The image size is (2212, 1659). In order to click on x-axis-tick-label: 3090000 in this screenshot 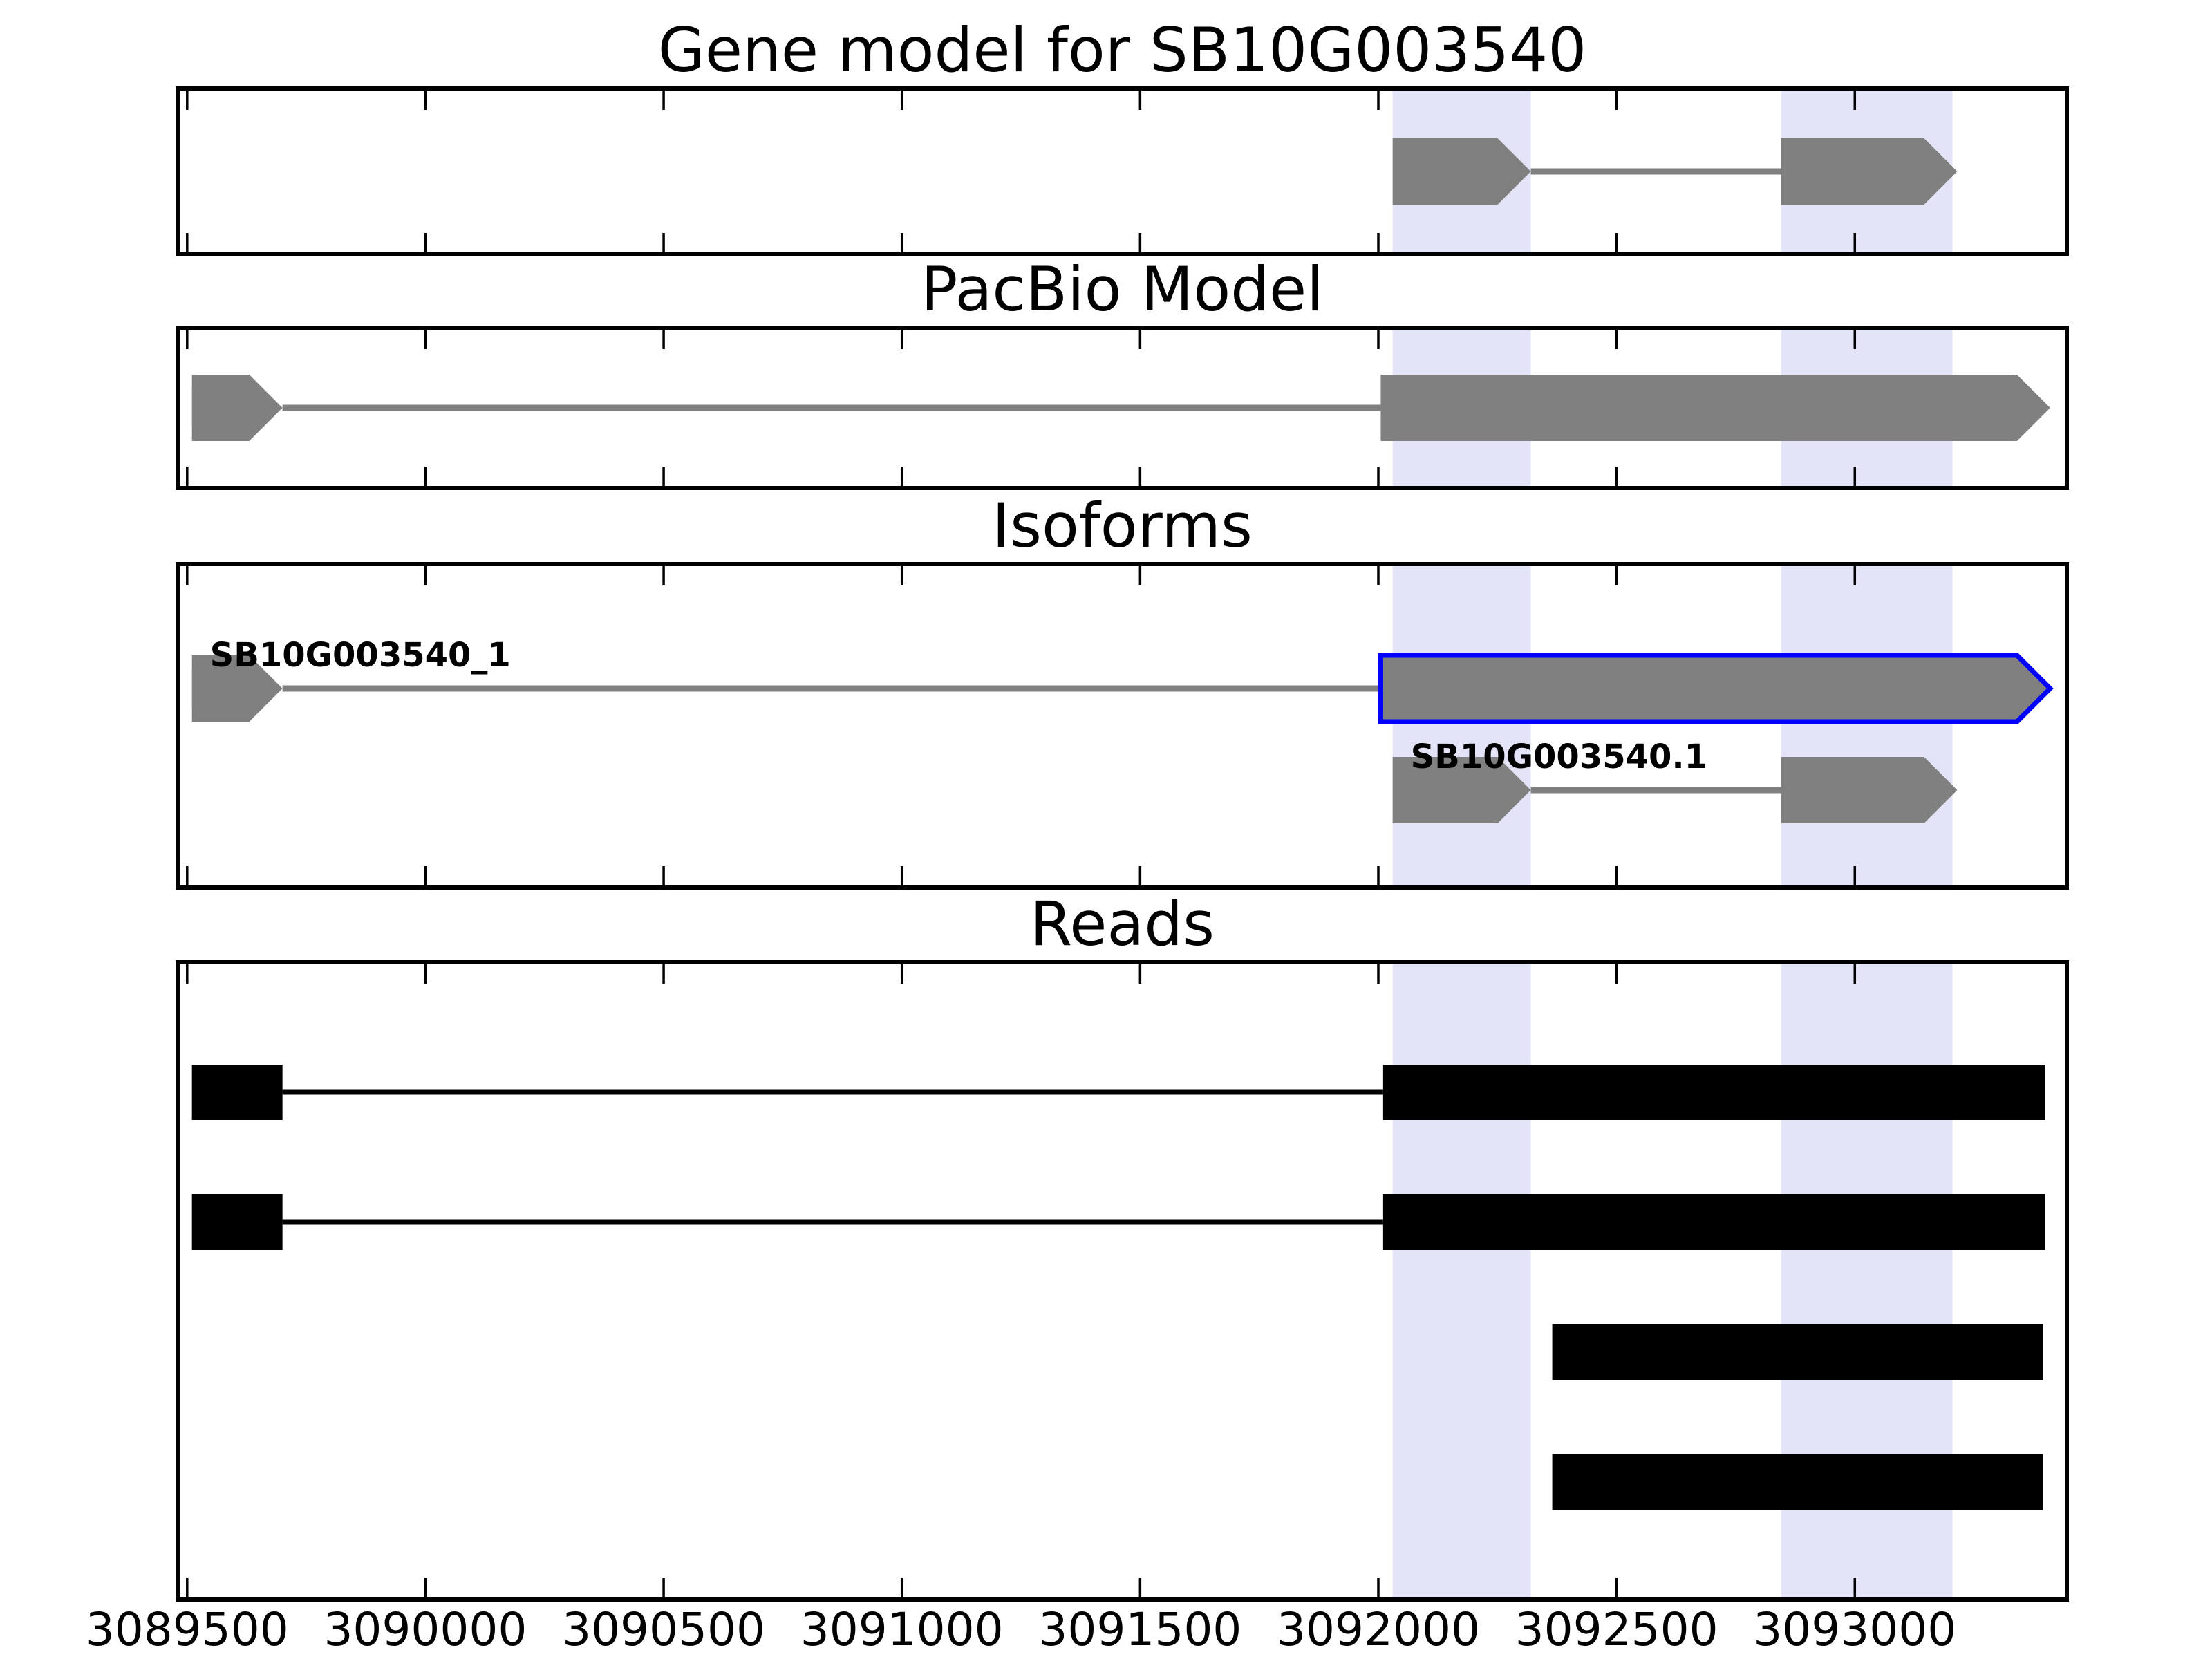, I will do `click(426, 1629)`.